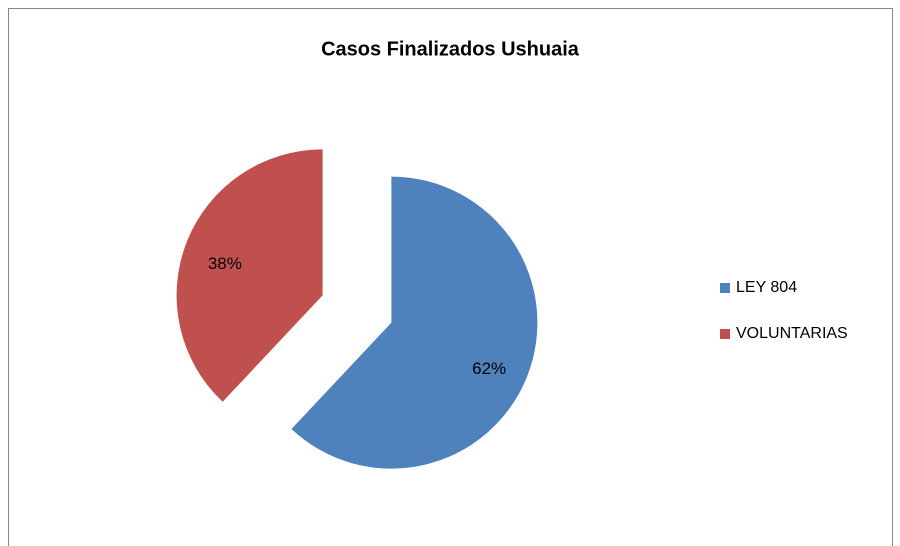 The image size is (900, 546). Describe the element at coordinates (225, 263) in the screenshot. I see `data-label: 38%` at that location.